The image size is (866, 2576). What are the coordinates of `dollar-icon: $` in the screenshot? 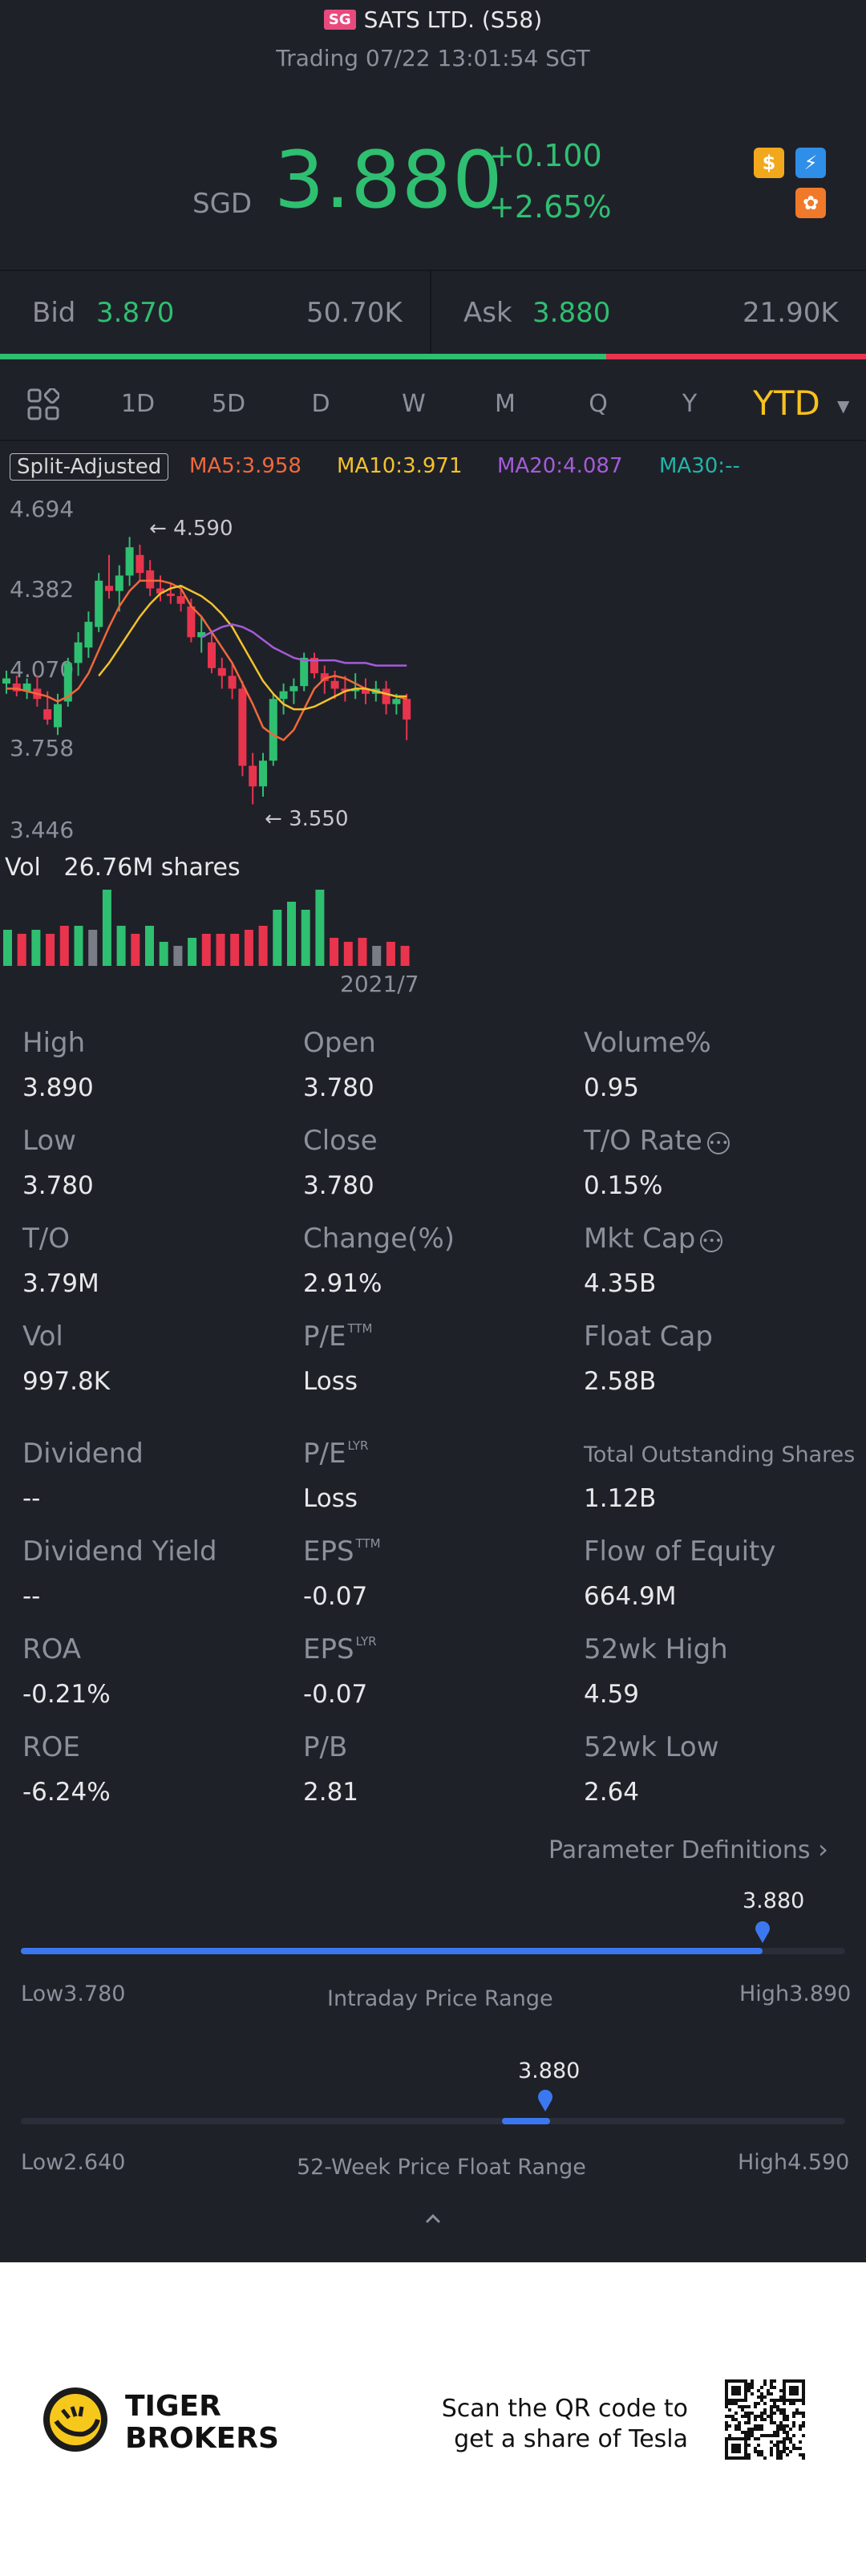 It's located at (769, 163).